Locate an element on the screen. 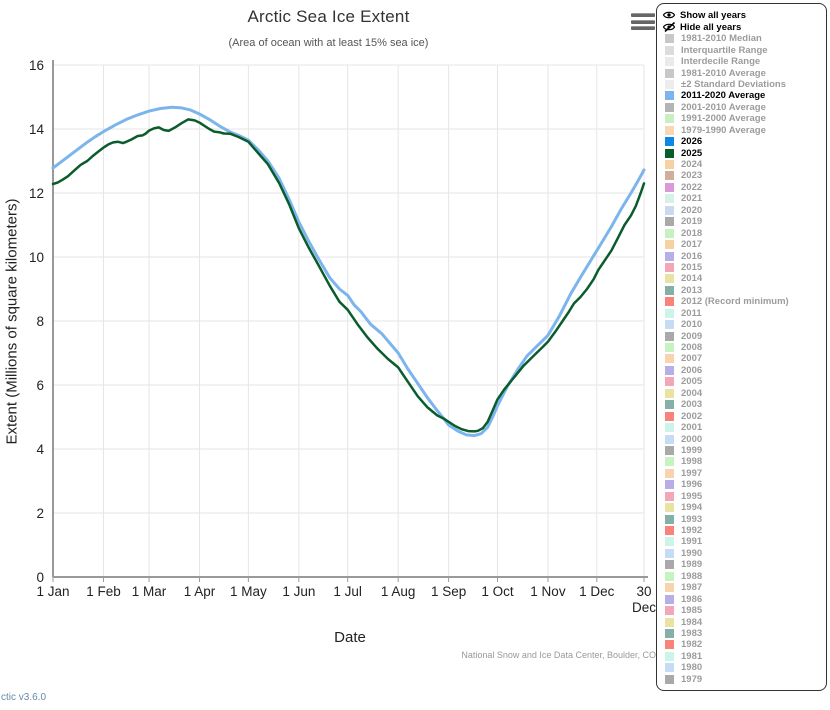  legend-item-label: 2007 is located at coordinates (692, 359).